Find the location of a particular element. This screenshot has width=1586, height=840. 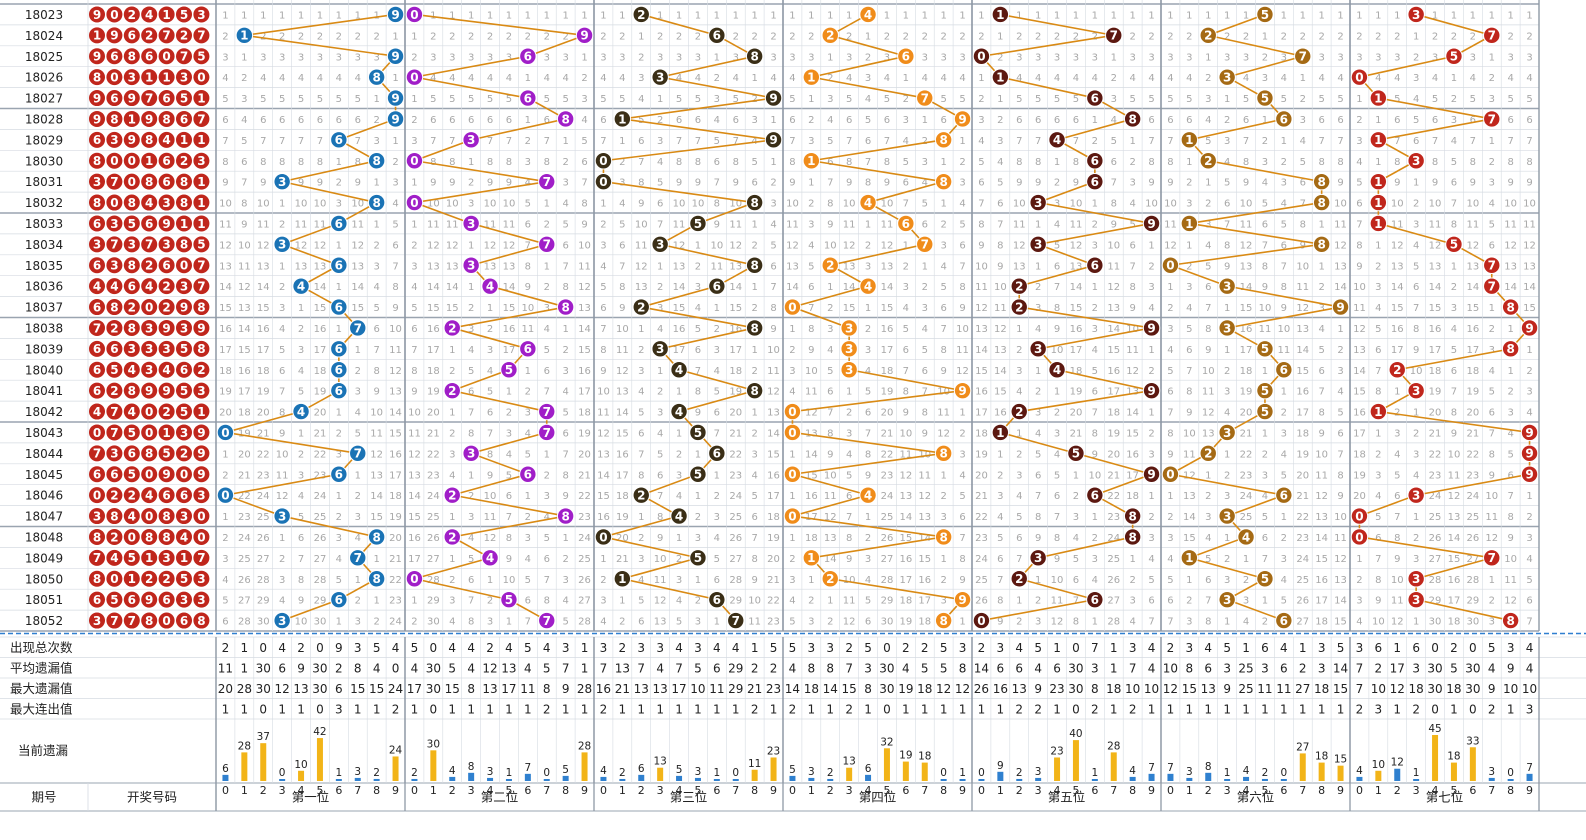

stat-value: 1 is located at coordinates (226, 709).